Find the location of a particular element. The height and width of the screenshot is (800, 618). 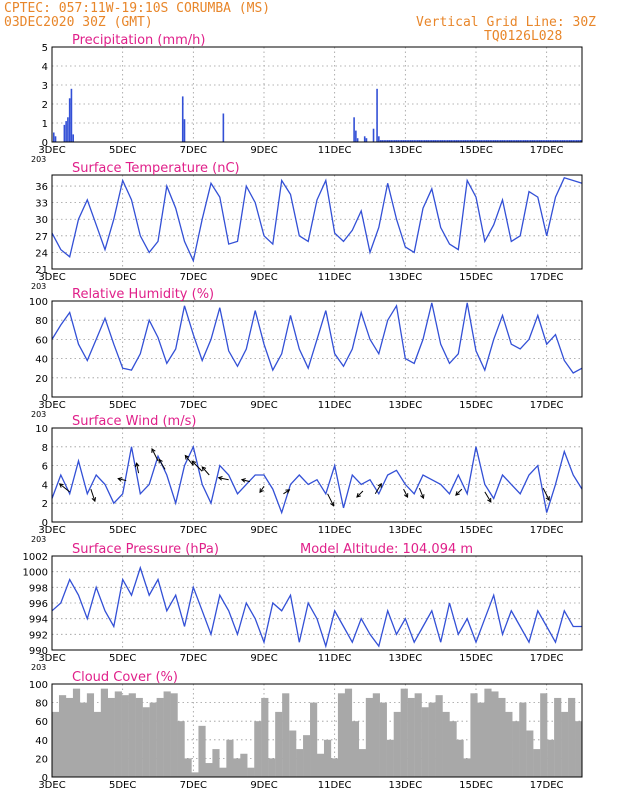

x-tick-label: 17DEC is located at coordinates (547, 150).